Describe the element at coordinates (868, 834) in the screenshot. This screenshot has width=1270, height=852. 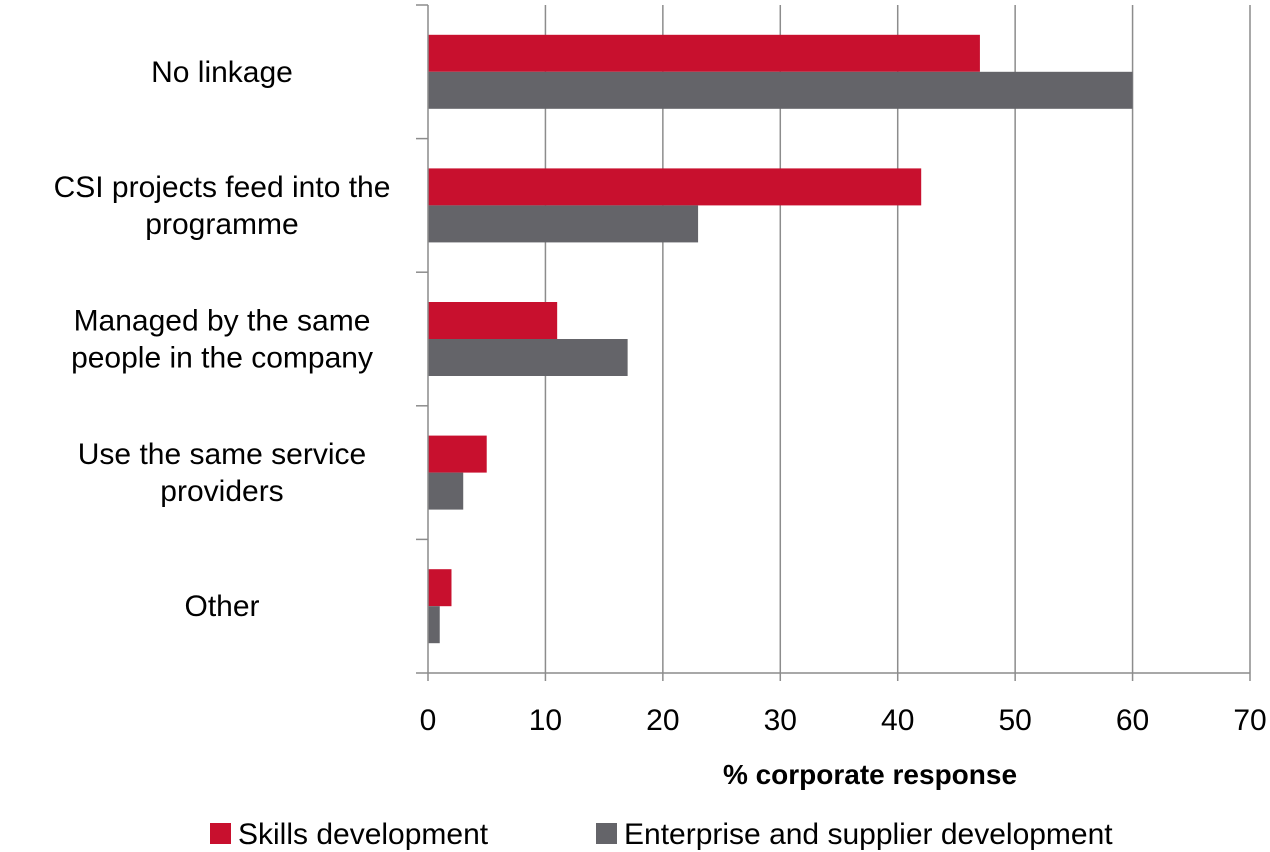
I see `legend-label-enterprise: Enterprise and supplier development` at that location.